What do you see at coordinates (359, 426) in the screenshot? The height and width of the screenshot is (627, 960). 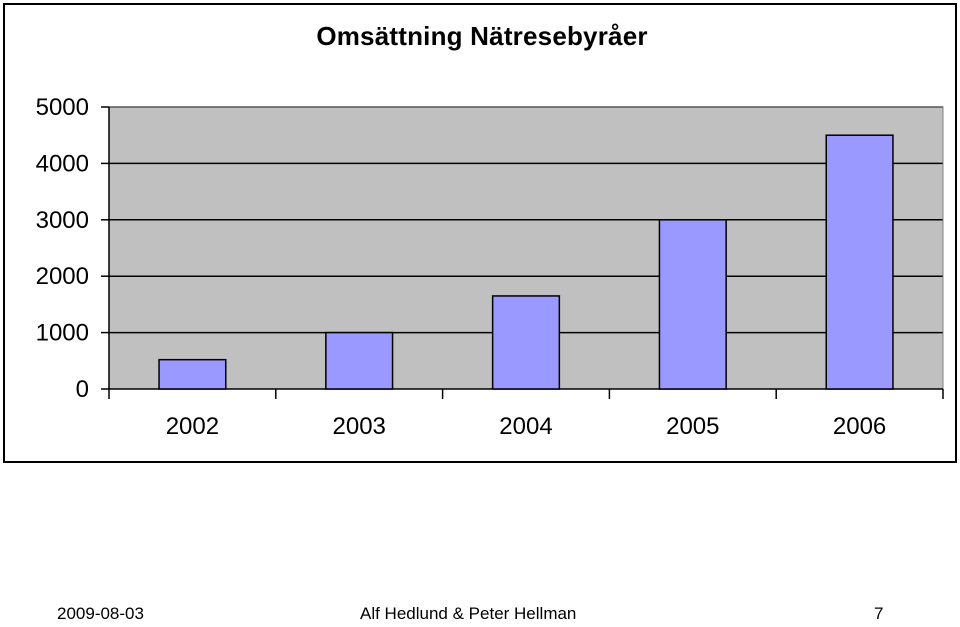 I see `x-tick-label: 2003` at bounding box center [359, 426].